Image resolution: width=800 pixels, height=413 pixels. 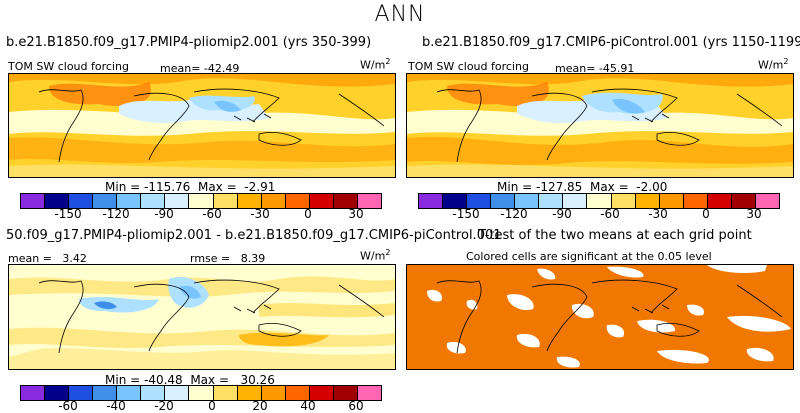 What do you see at coordinates (658, 214) in the screenshot?
I see `panel2-tick: -30` at bounding box center [658, 214].